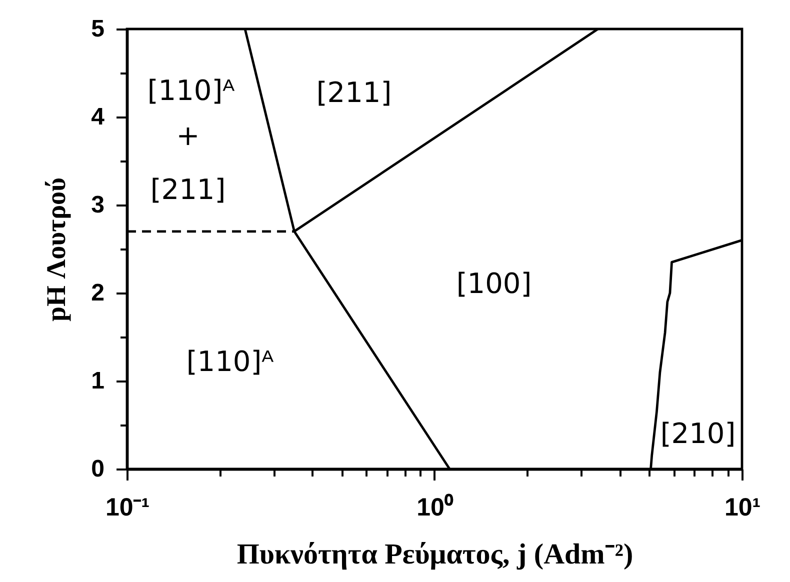  Describe the element at coordinates (435, 508) in the screenshot. I see `x-tick-label: 10⁰` at that location.